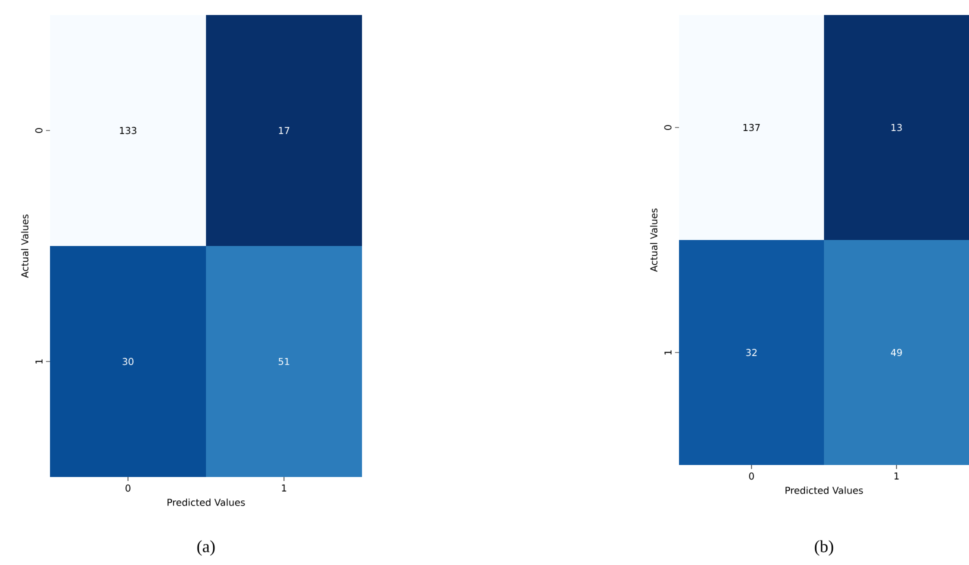 This screenshot has height=565, width=969. I want to click on text: (b), so click(824, 548).